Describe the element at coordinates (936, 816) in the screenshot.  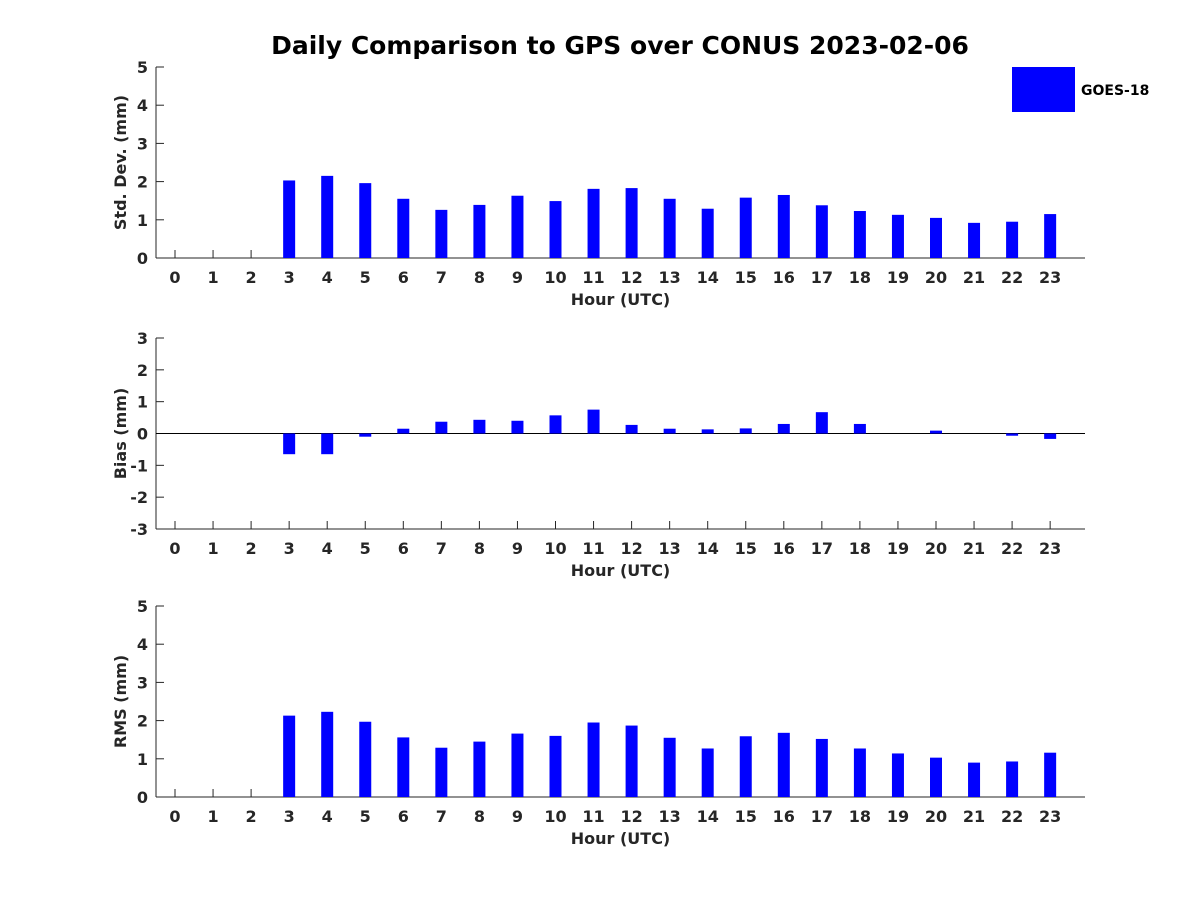
I see `x-tick-label: 20` at that location.